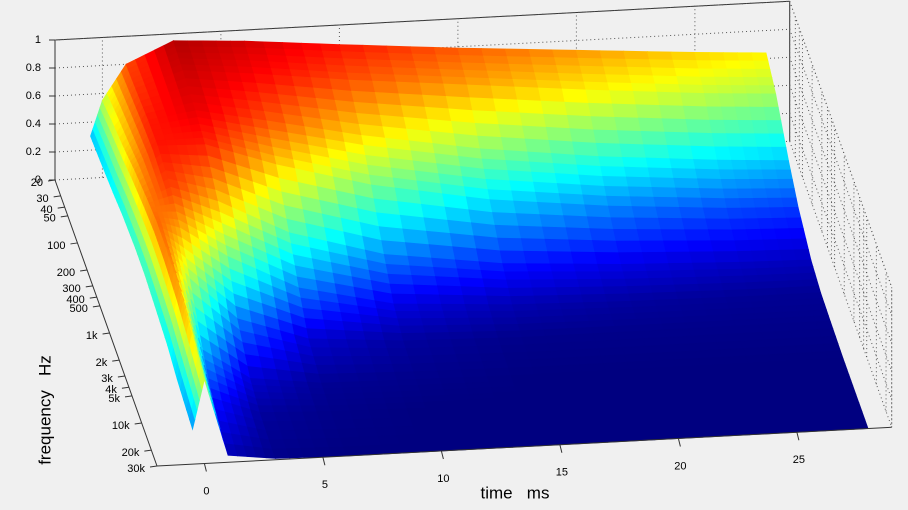  Describe the element at coordinates (38, 180) in the screenshot. I see `z-tick-label: 0` at that location.